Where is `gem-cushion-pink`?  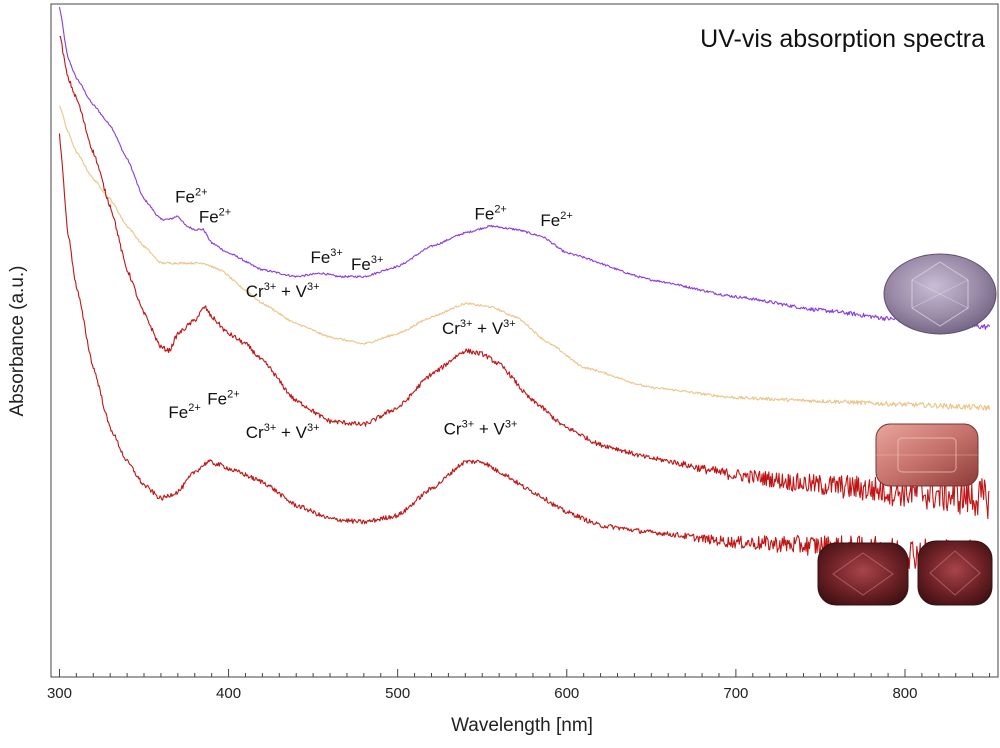
gem-cushion-pink is located at coordinates (927, 455).